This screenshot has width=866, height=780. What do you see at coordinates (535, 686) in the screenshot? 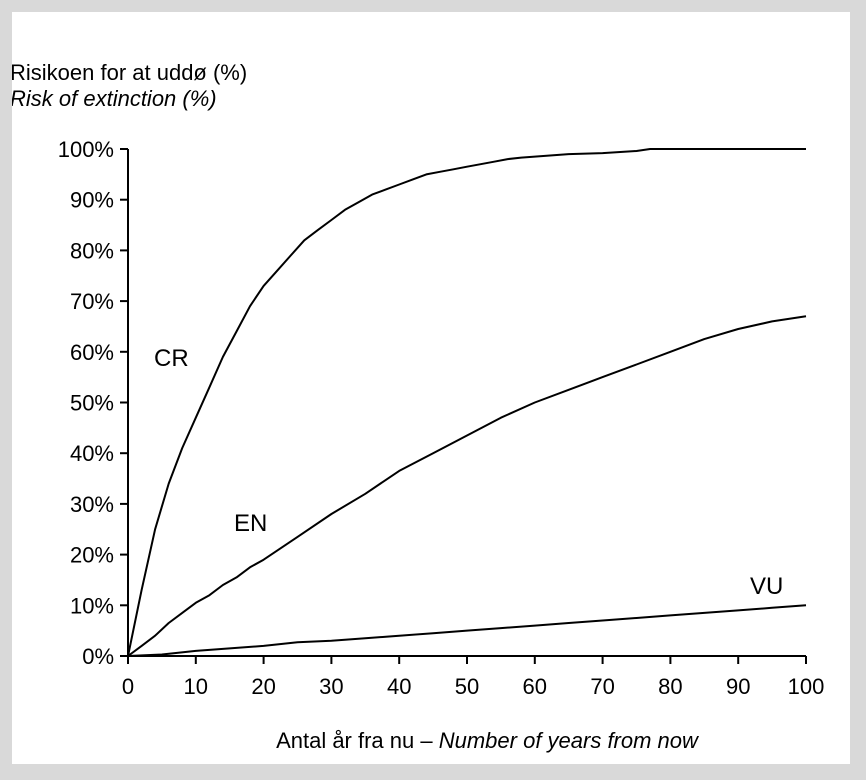
I see `x-tick-label: 60` at bounding box center [535, 686].